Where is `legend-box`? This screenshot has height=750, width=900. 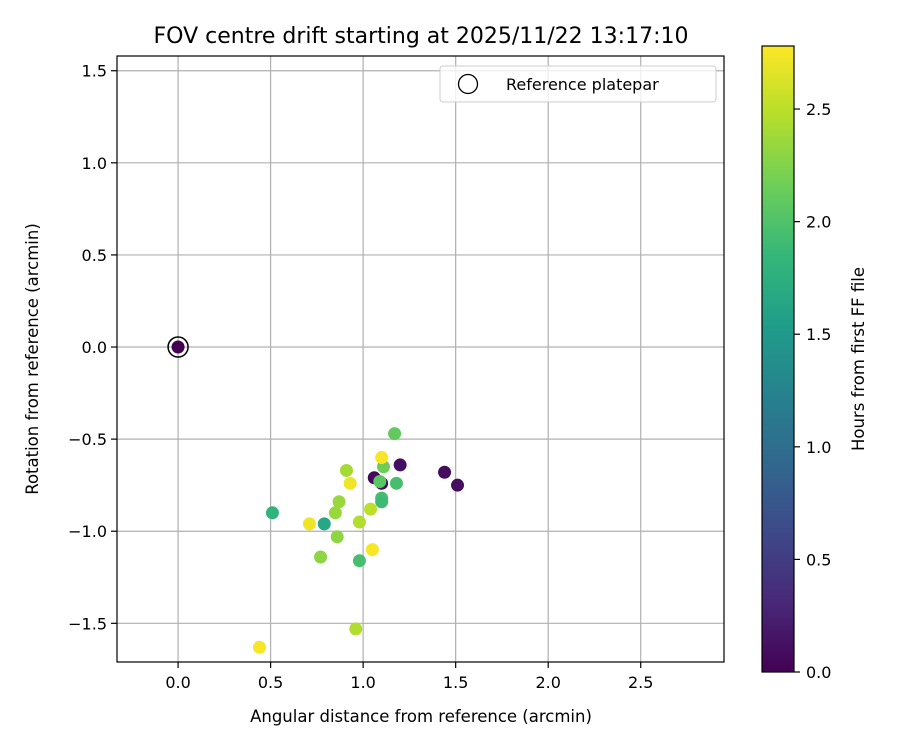 legend-box is located at coordinates (578, 84).